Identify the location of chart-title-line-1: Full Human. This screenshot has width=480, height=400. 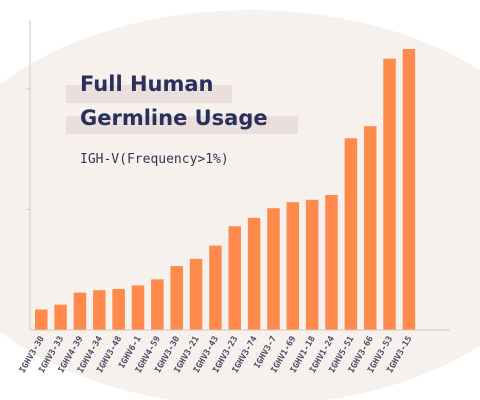
(147, 84).